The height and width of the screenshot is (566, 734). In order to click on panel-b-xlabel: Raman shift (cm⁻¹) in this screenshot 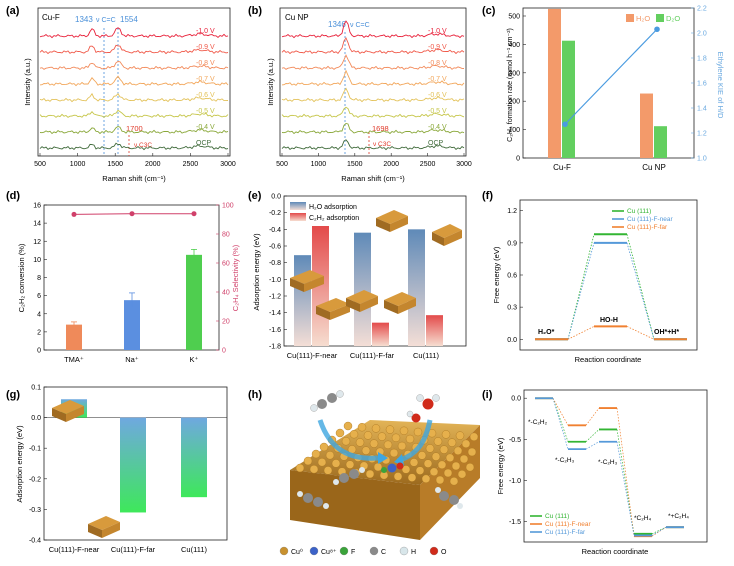, I will do `click(373, 178)`.